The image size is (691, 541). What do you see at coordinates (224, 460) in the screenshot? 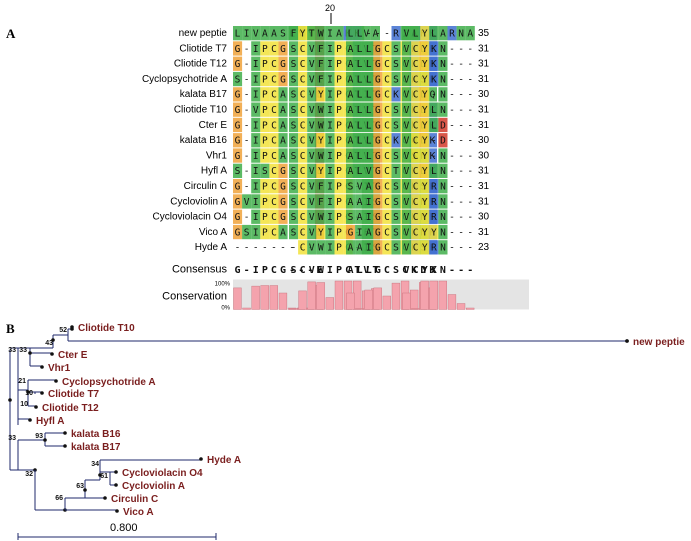
I see `tree-leaf-label: Hyde A` at bounding box center [224, 460].